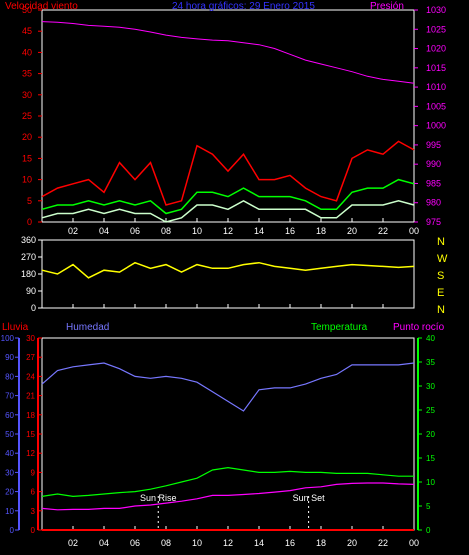  What do you see at coordinates (430, 386) in the screenshot?
I see `temperature-tick-label: 30` at bounding box center [430, 386].